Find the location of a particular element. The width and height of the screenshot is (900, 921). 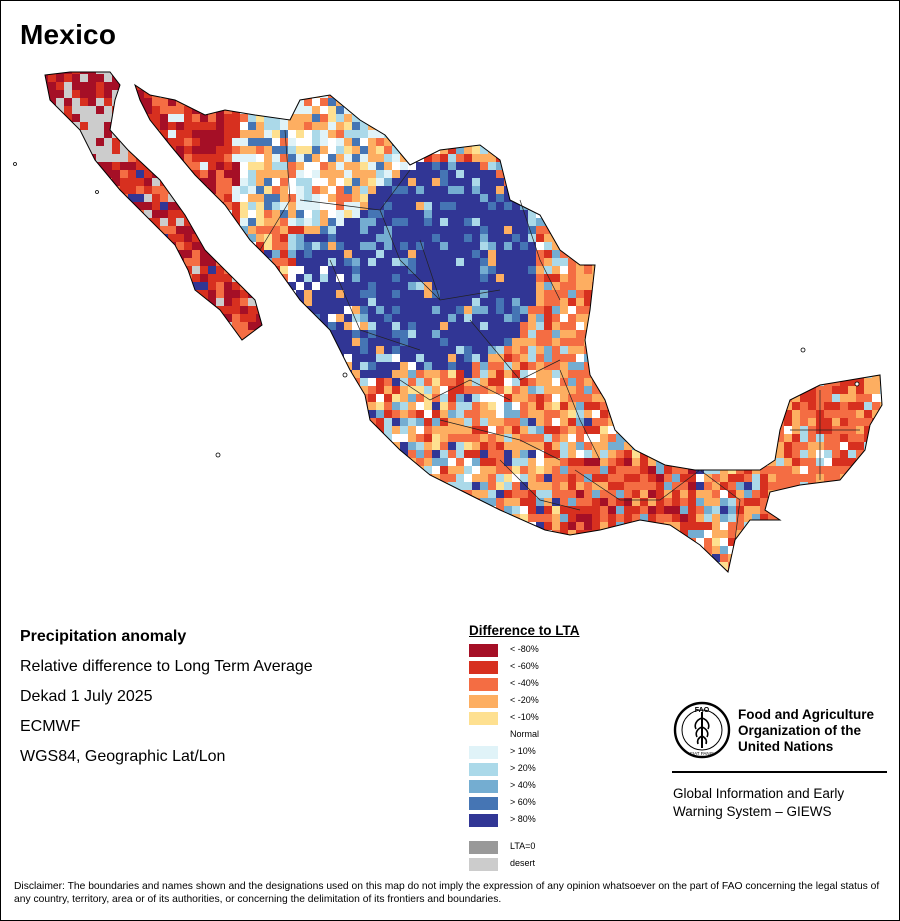

fao-name-line-2: Organization of the is located at coordinates (799, 730).